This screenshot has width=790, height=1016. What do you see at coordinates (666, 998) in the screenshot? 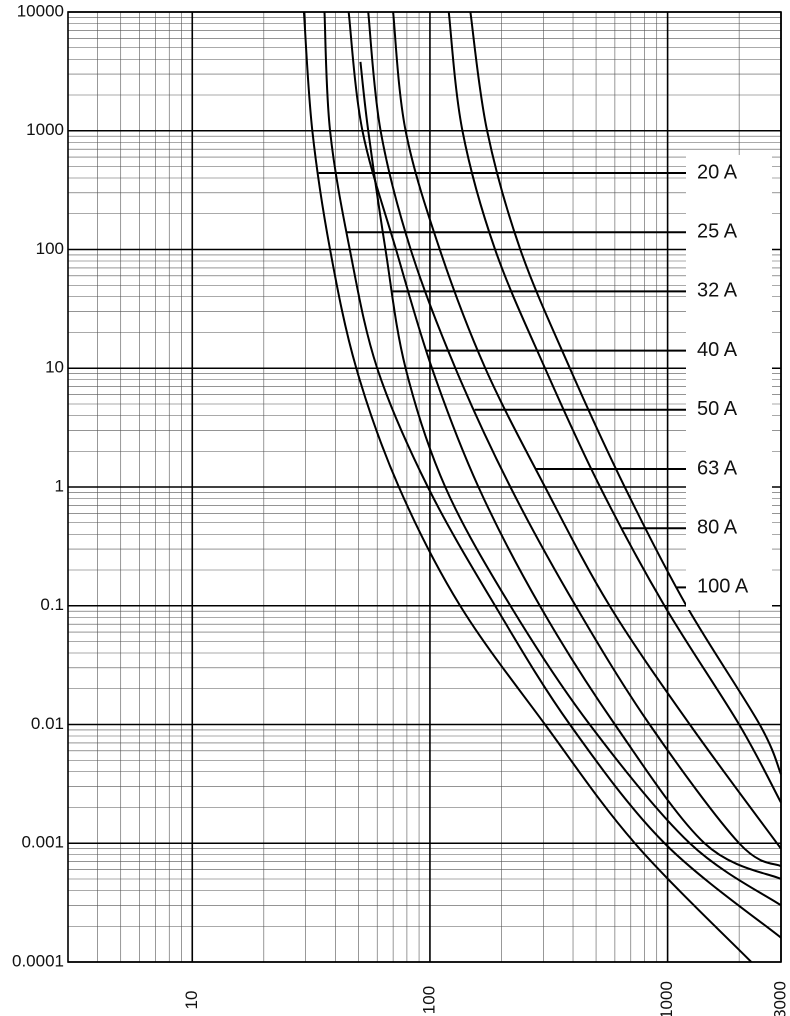
I see `x-tick-label: 1000` at bounding box center [666, 998].